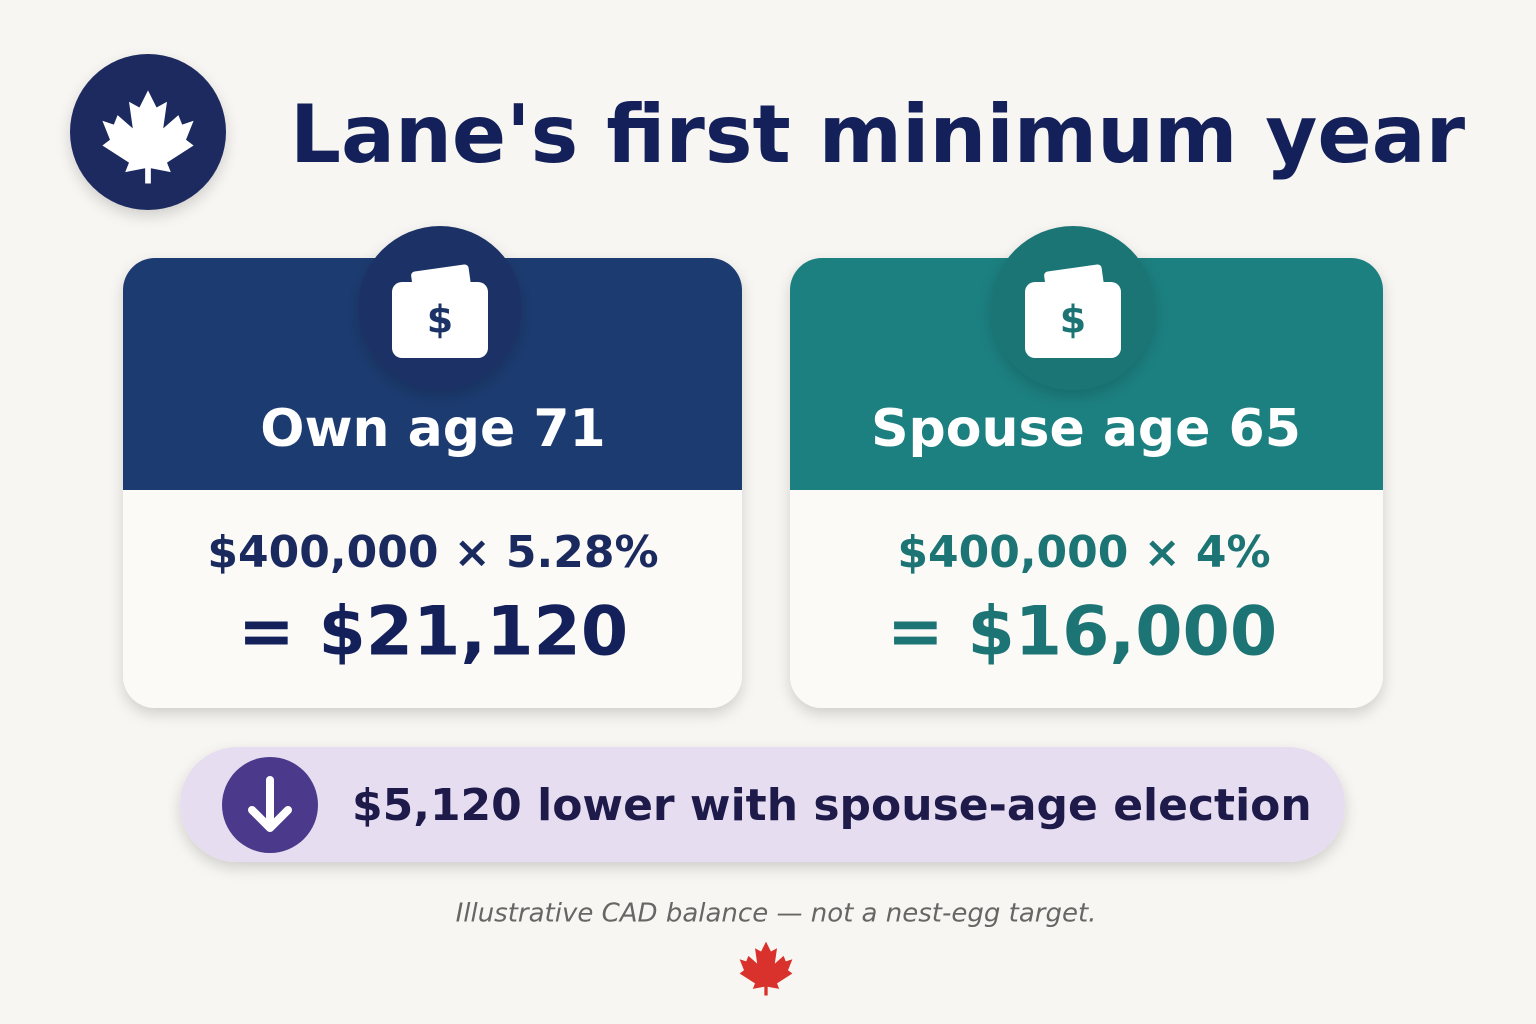 This screenshot has width=1536, height=1024. Describe the element at coordinates (432, 552) in the screenshot. I see `card-formula: $400,000 × 5.28%` at that location.